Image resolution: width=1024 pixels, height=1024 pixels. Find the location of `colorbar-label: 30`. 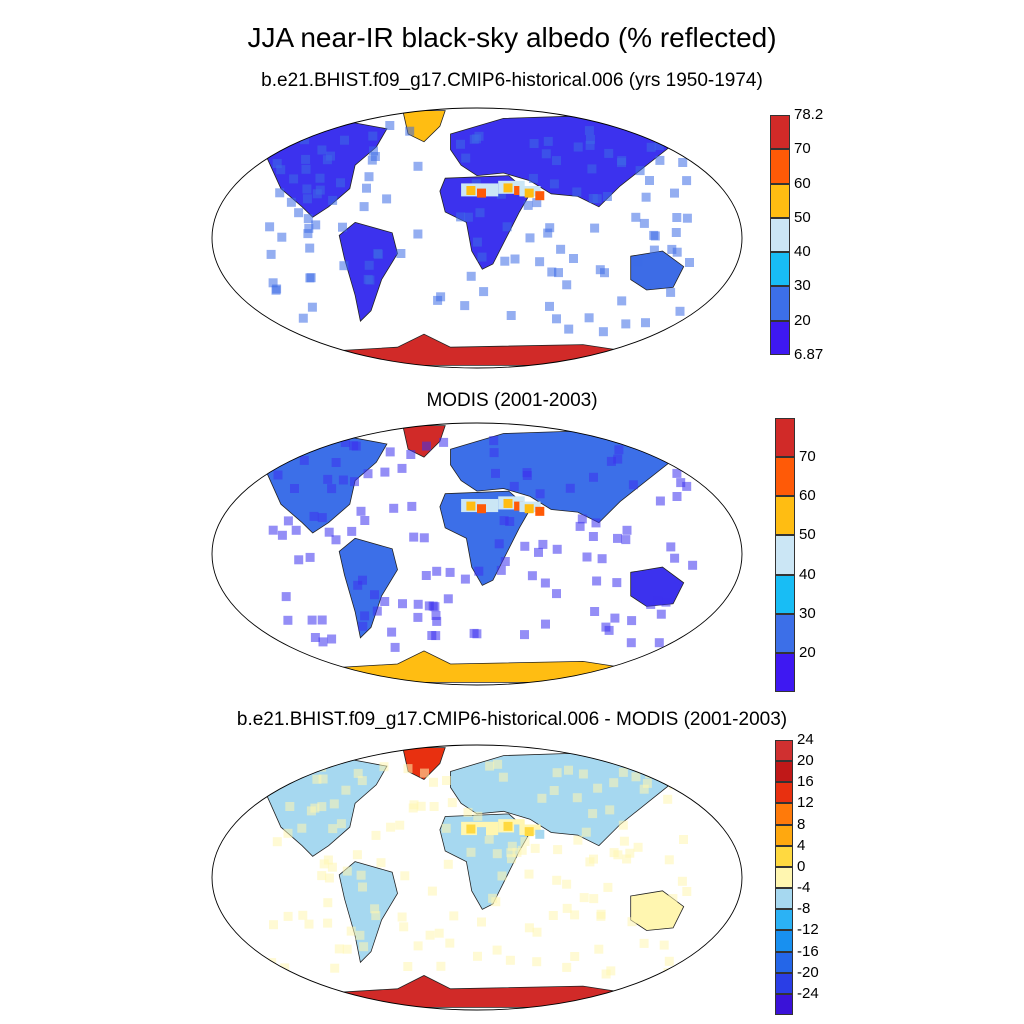

colorbar-label: 30 is located at coordinates (802, 286).